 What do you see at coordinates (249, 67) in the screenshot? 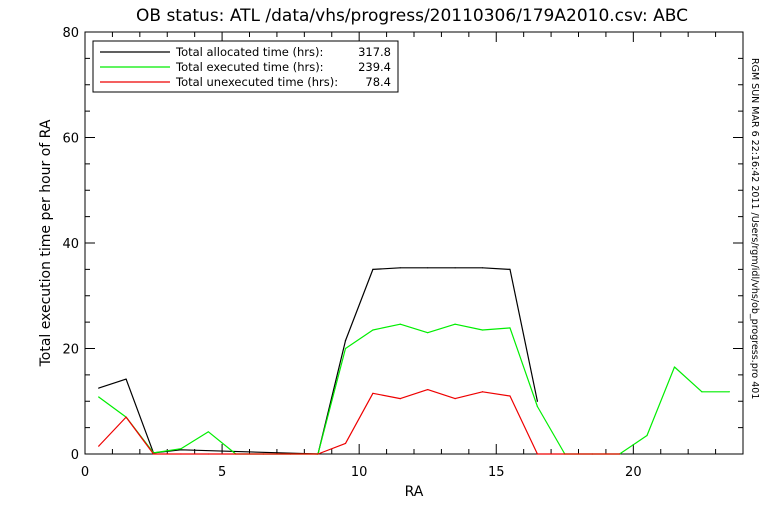
I see `legend-label: Total executed time (hrs):` at bounding box center [249, 67].